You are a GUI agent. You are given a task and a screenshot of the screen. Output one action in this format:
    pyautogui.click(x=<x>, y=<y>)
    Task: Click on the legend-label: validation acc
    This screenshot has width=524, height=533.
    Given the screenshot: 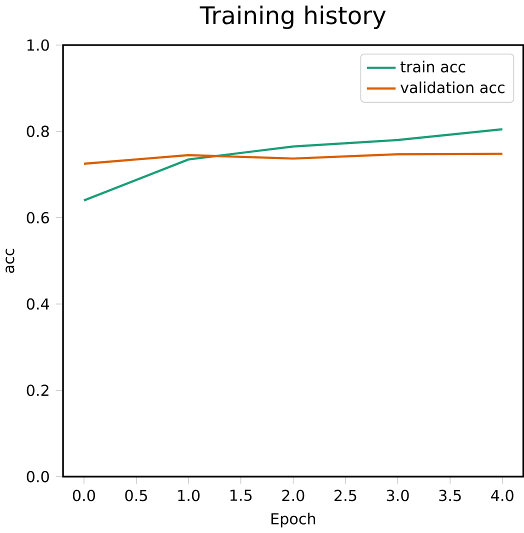 What is the action you would take?
    pyautogui.click(x=452, y=88)
    